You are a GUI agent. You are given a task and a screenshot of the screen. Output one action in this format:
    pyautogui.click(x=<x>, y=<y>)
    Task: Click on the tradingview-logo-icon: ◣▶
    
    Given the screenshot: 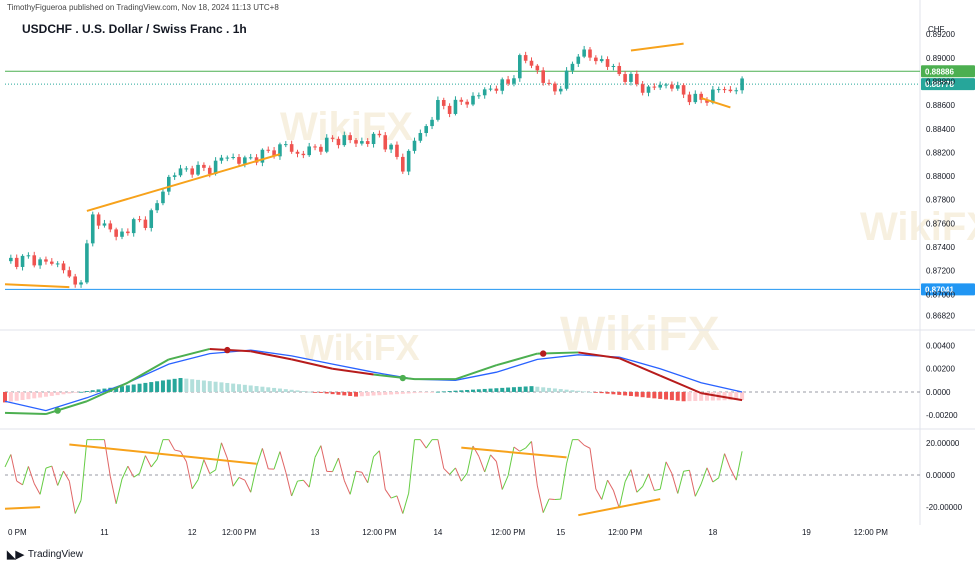 What is the action you would take?
    pyautogui.click(x=15, y=555)
    